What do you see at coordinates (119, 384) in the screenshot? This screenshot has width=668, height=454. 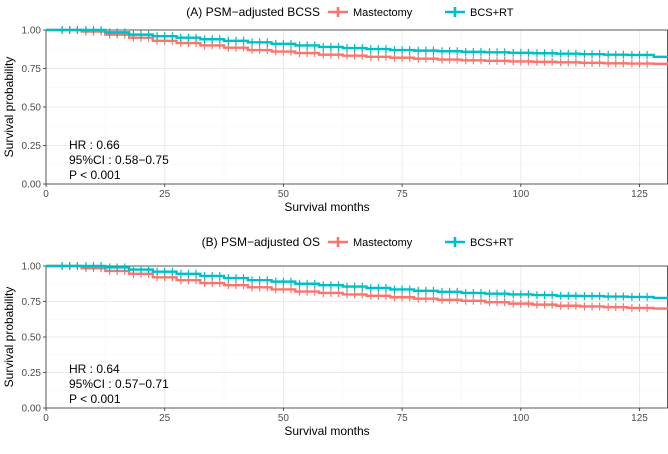 I see `ci-annotation: 95%CI : 0.57−0.71` at bounding box center [119, 384].